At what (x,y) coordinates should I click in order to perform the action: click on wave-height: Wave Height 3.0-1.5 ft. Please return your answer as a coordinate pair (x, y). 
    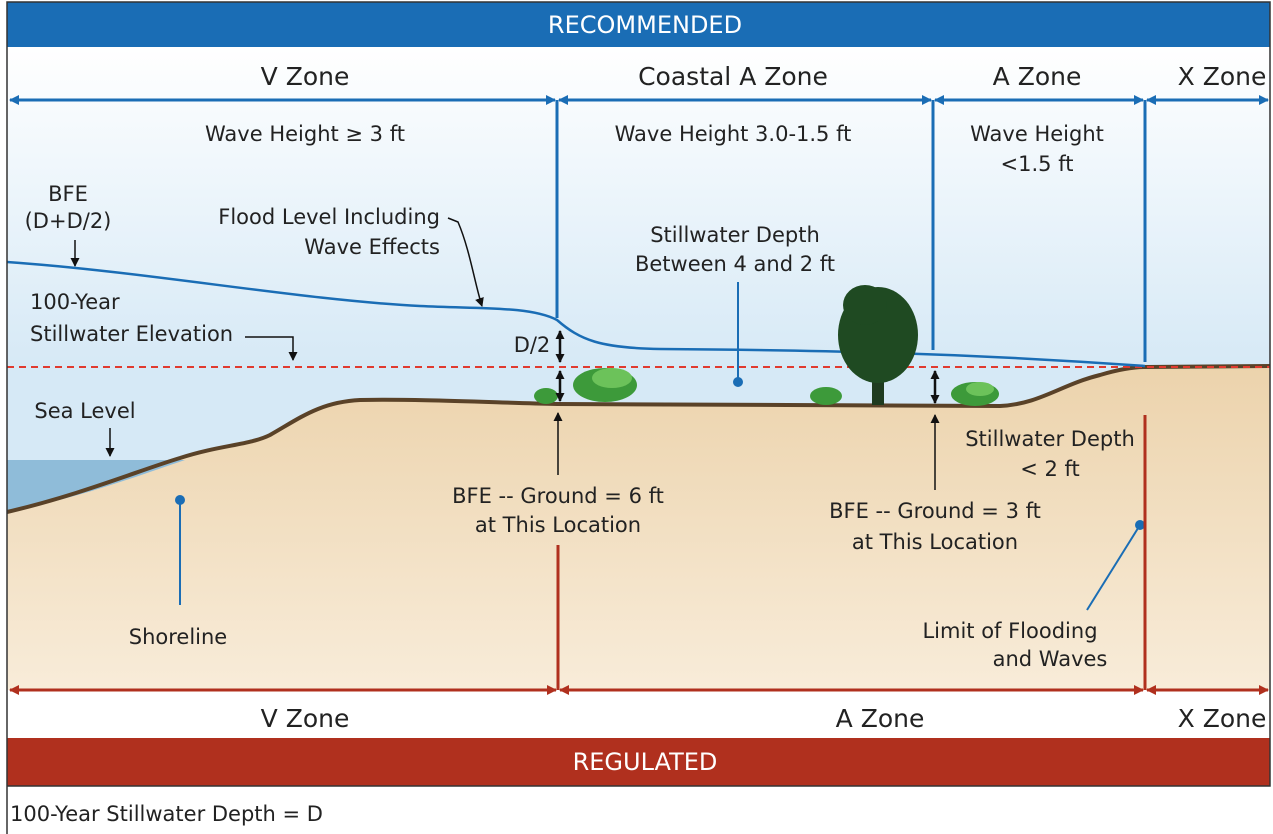
    Looking at the image, I should click on (733, 134).